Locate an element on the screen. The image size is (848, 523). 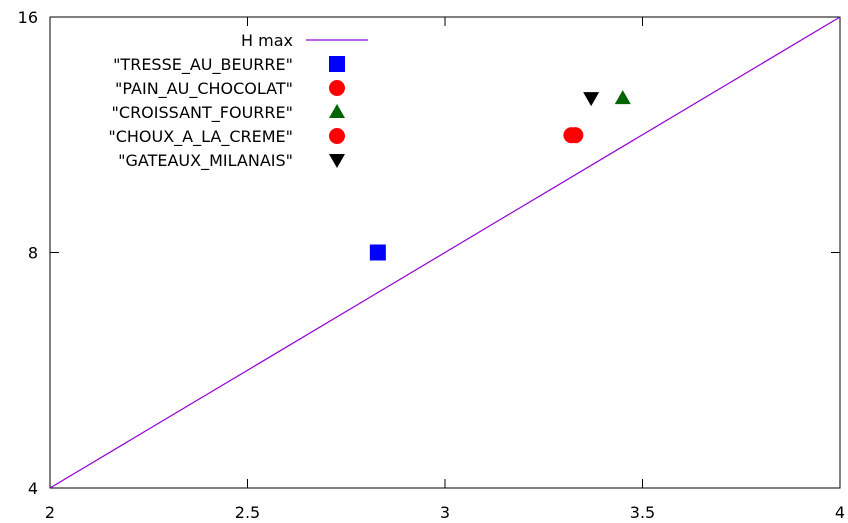
y-tick-label: 4 is located at coordinates (33, 488).